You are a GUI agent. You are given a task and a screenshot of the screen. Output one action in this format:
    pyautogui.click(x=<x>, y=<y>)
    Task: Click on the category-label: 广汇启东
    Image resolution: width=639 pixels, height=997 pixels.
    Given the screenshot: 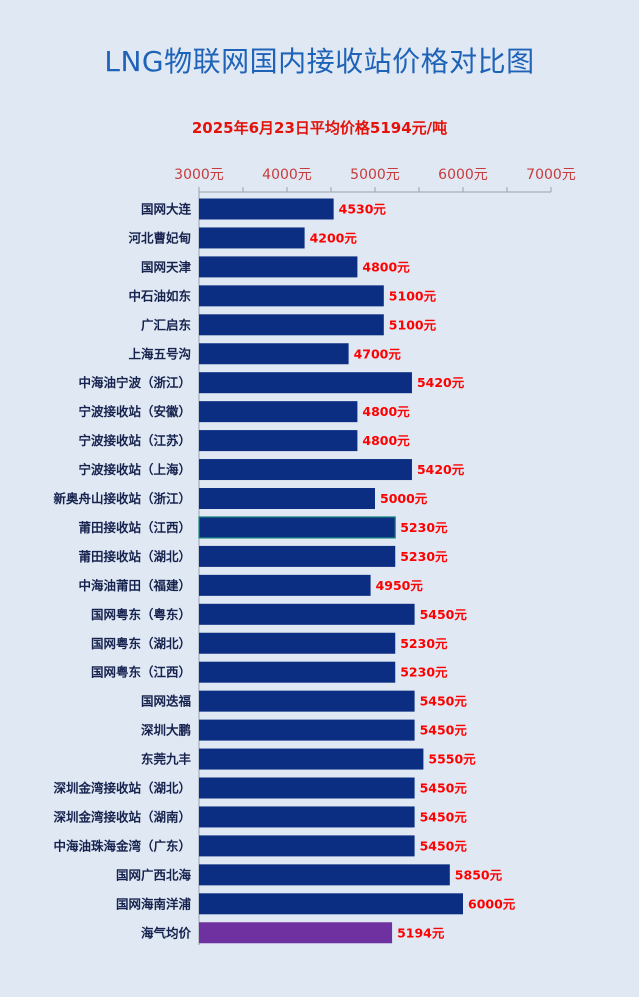 What is the action you would take?
    pyautogui.click(x=166, y=324)
    